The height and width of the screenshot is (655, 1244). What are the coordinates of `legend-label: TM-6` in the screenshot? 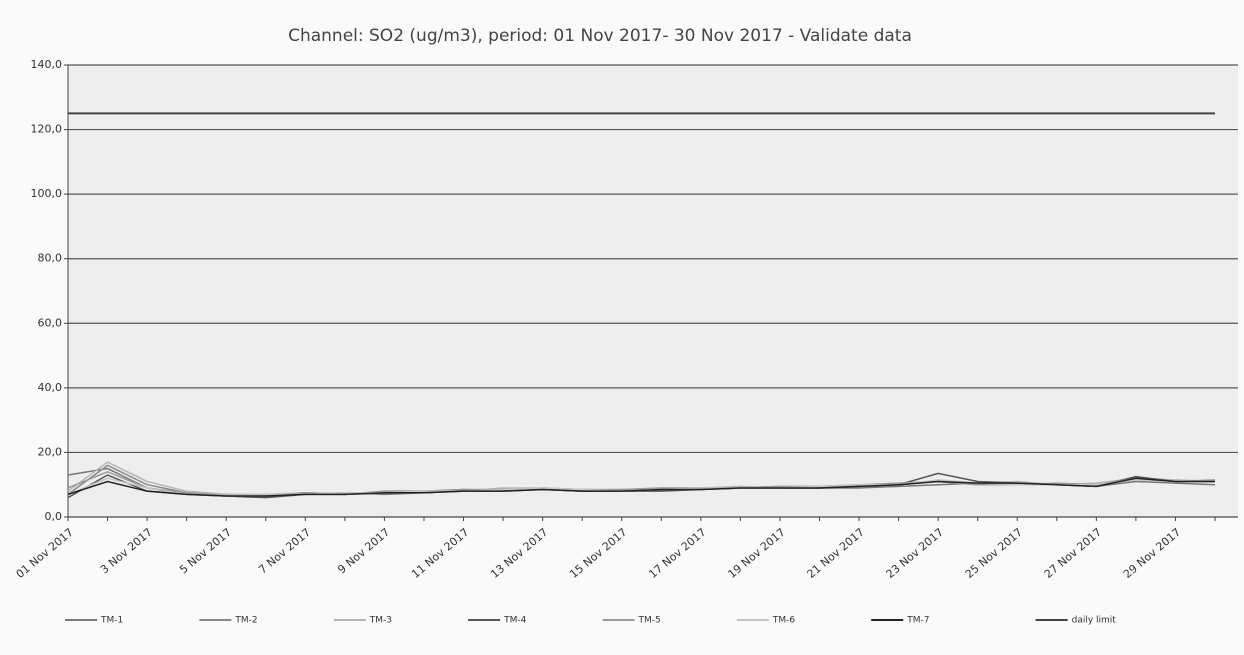 It's located at (784, 621).